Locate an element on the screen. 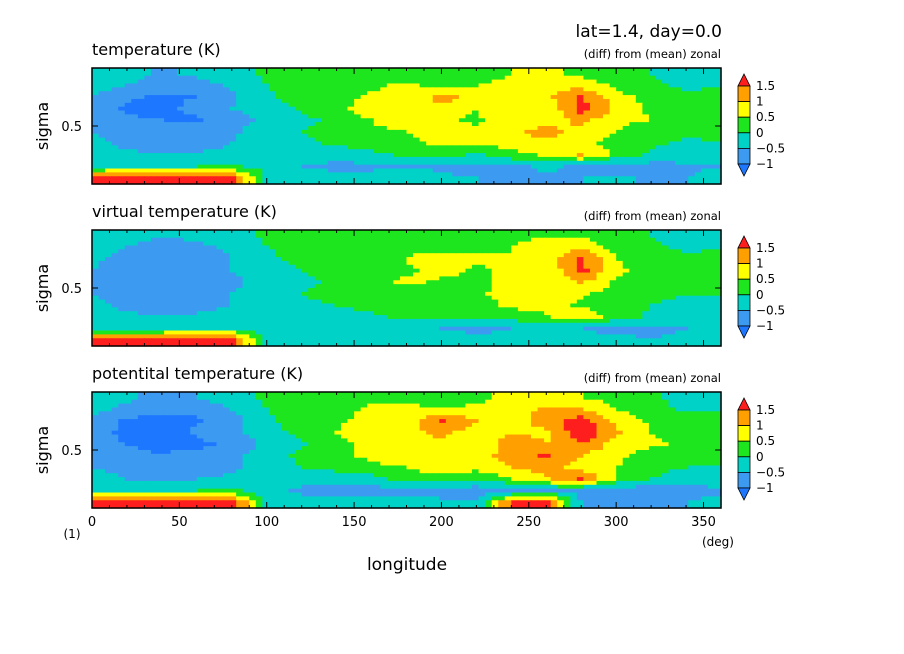  colorbar-label: 1.5 is located at coordinates (765, 86).